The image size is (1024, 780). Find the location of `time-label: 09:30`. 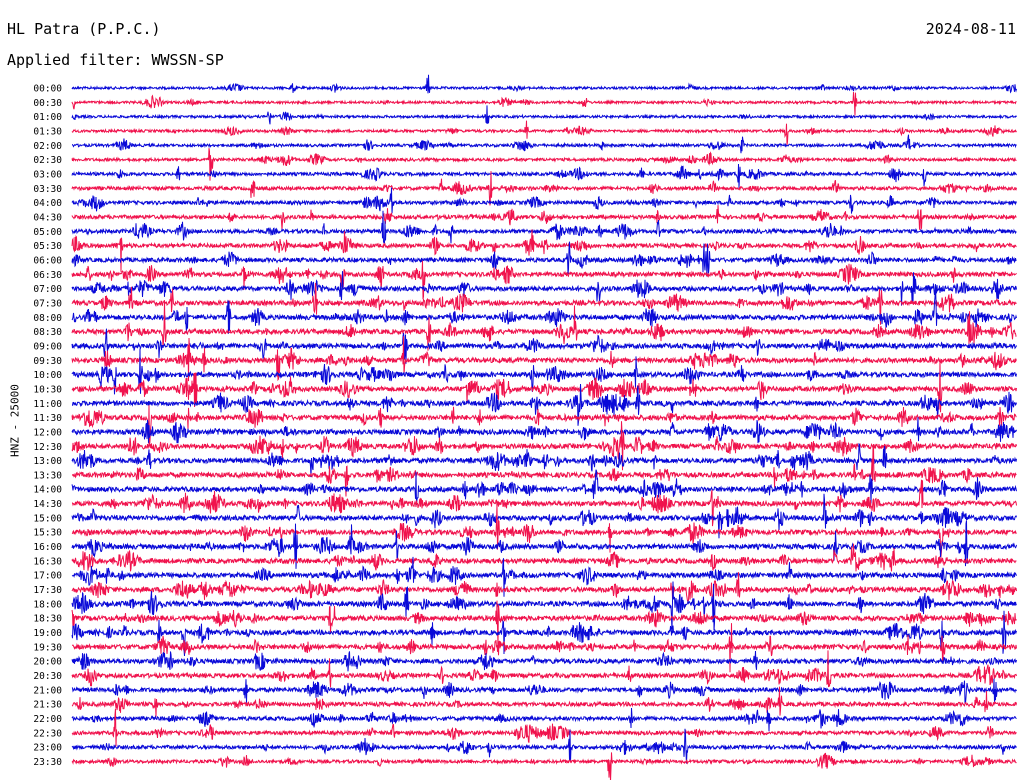

time-label: 09:30 is located at coordinates (47, 361).